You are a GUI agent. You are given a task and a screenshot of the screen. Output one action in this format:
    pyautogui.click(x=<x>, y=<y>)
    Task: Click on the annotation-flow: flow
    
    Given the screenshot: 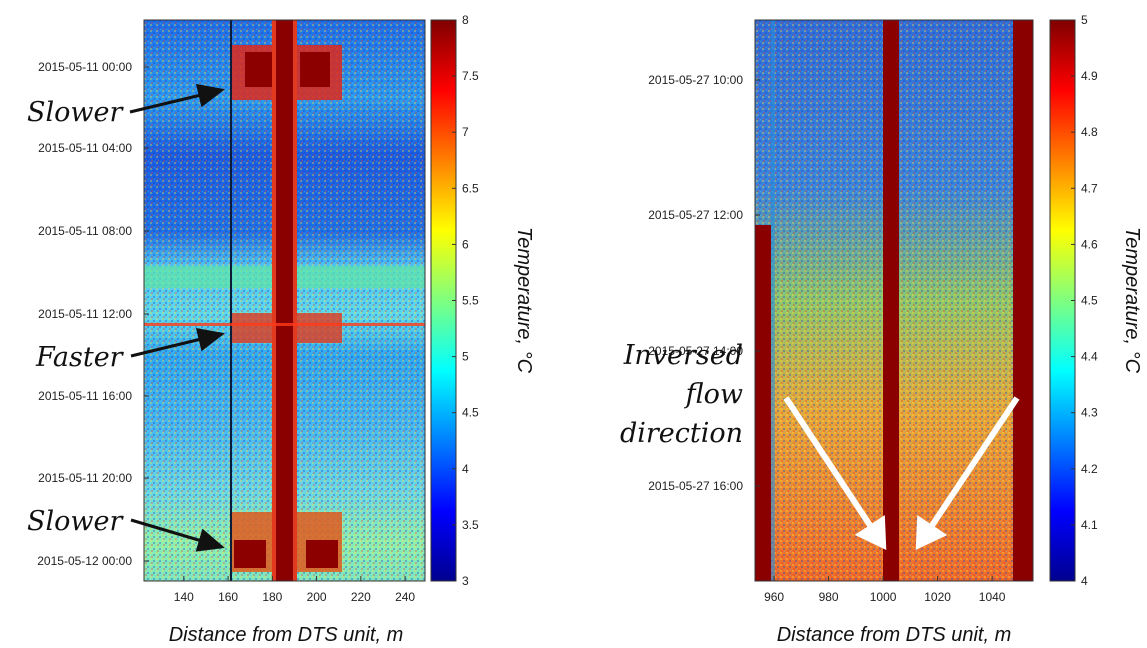 What is the action you would take?
    pyautogui.click(x=713, y=394)
    